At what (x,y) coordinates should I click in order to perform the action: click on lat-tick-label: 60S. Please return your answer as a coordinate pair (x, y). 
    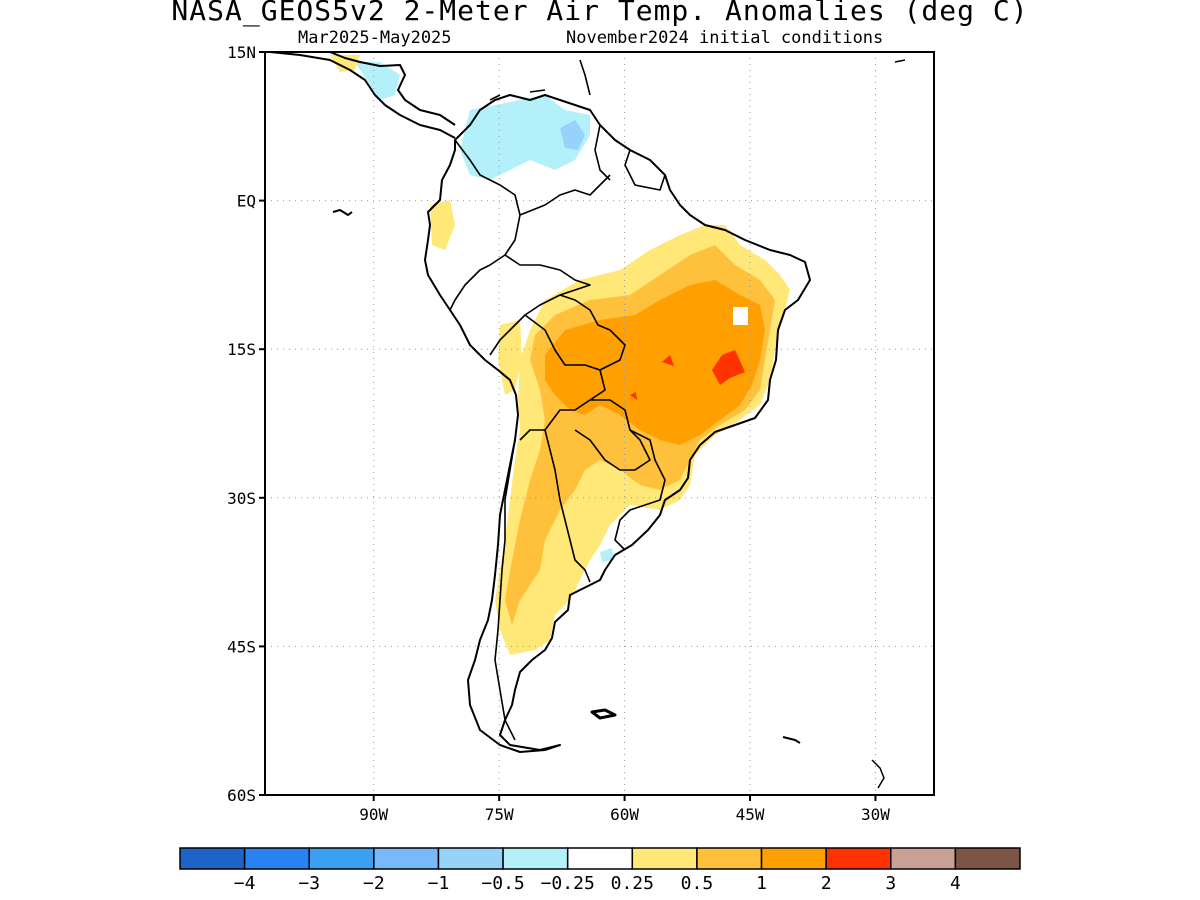
    Looking at the image, I should click on (241, 795).